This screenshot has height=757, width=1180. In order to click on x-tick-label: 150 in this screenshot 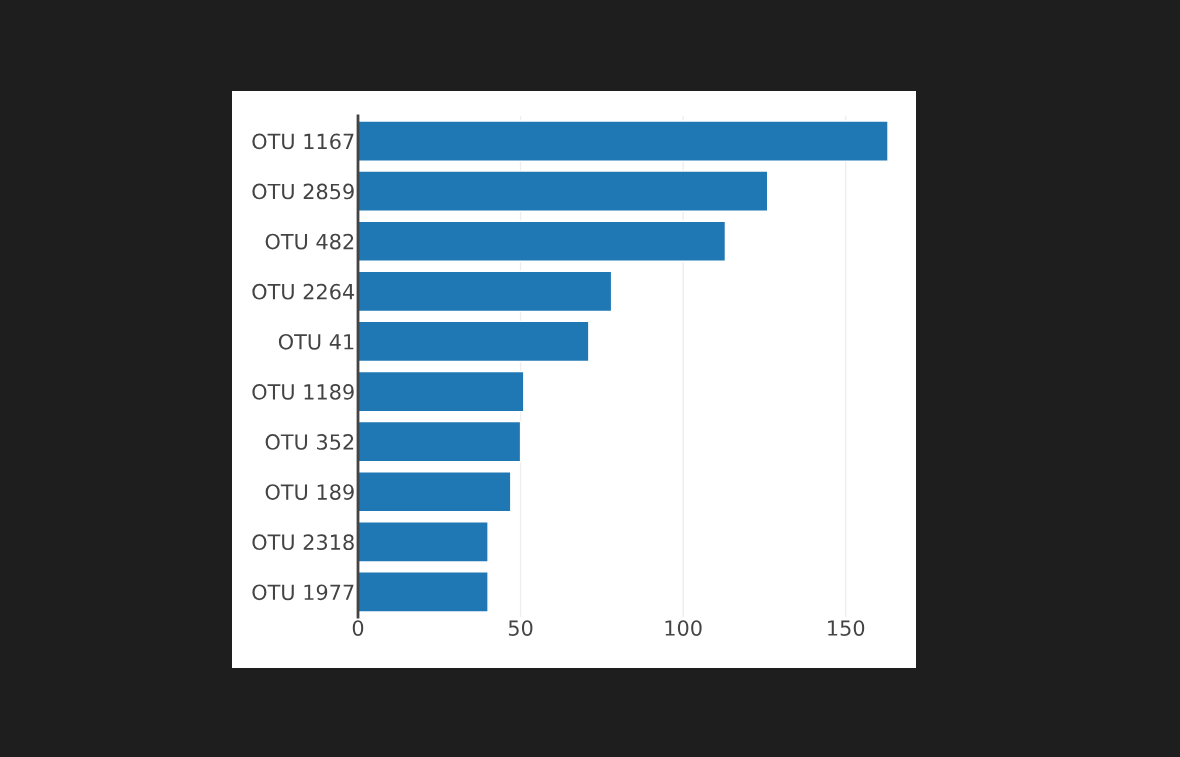, I will do `click(846, 628)`.